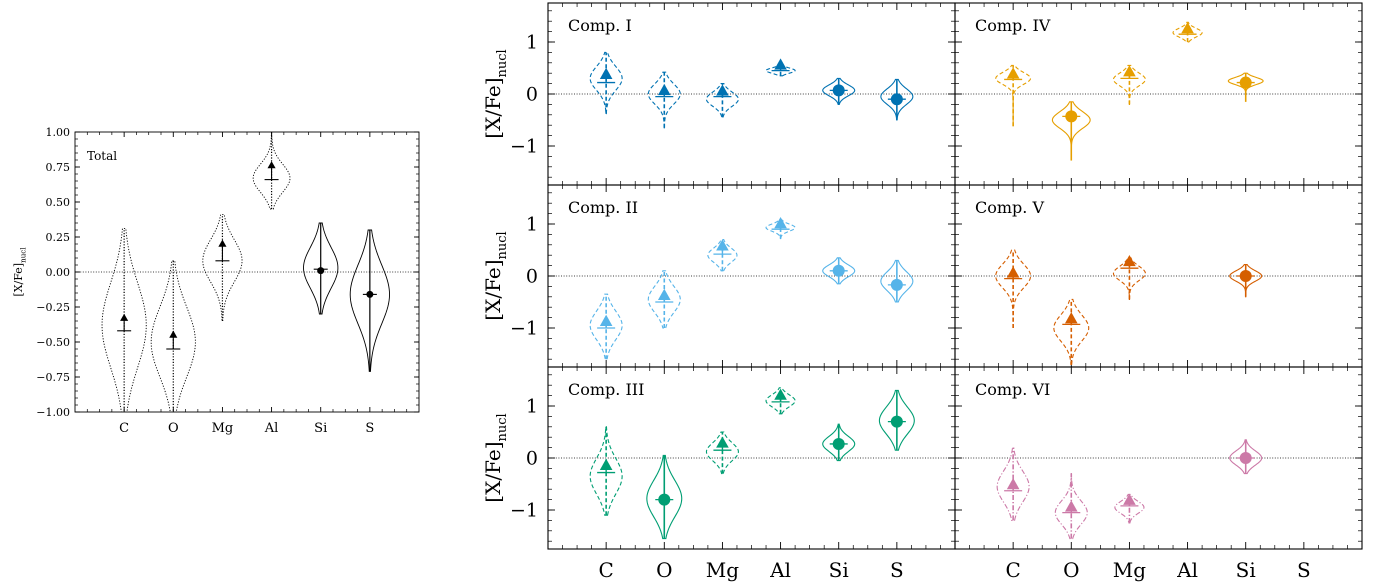 The width and height of the screenshot is (1389, 585). What do you see at coordinates (58, 167) in the screenshot?
I see `y-tick-label: 0.75` at bounding box center [58, 167].